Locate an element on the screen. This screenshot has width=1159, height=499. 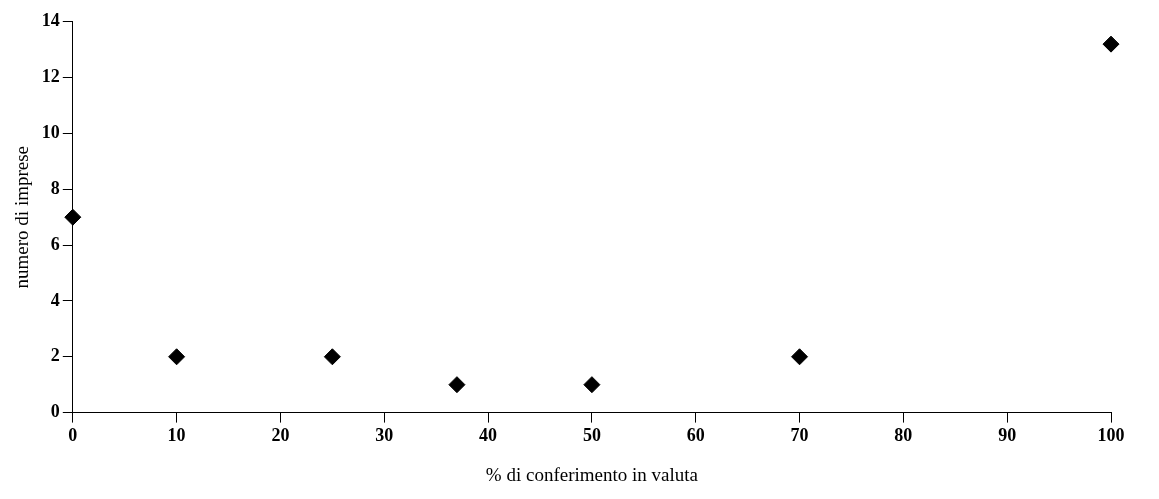
x-tick-label: 60 is located at coordinates (695, 435).